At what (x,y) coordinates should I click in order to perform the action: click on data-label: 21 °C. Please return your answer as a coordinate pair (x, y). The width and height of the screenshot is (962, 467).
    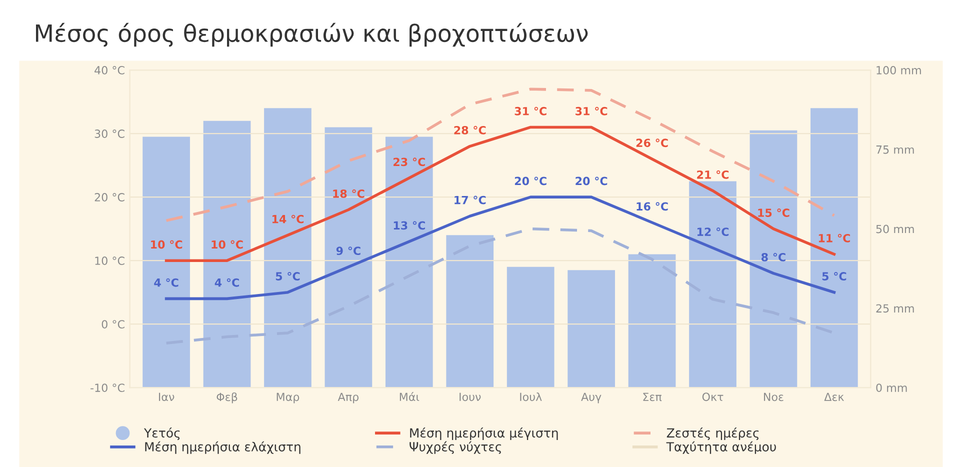
    Looking at the image, I should click on (713, 174).